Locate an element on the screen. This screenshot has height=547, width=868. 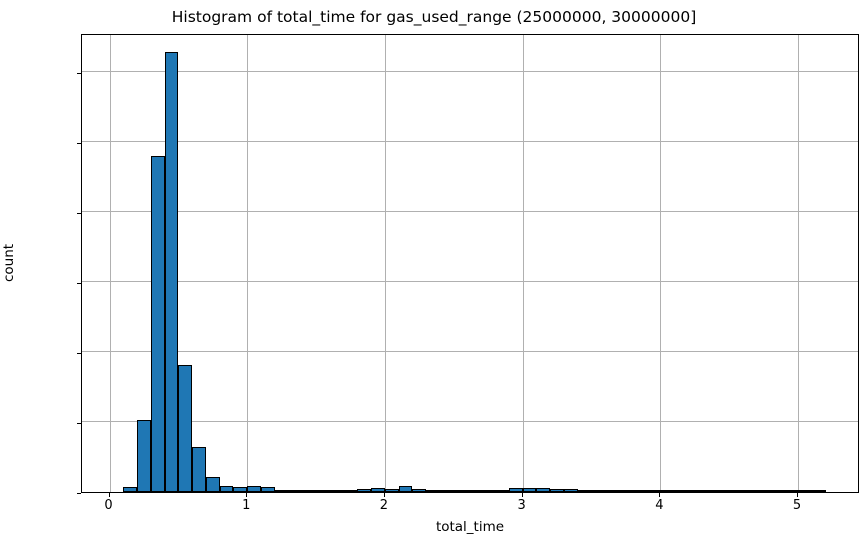
y-axis-label: count is located at coordinates (9, 263).